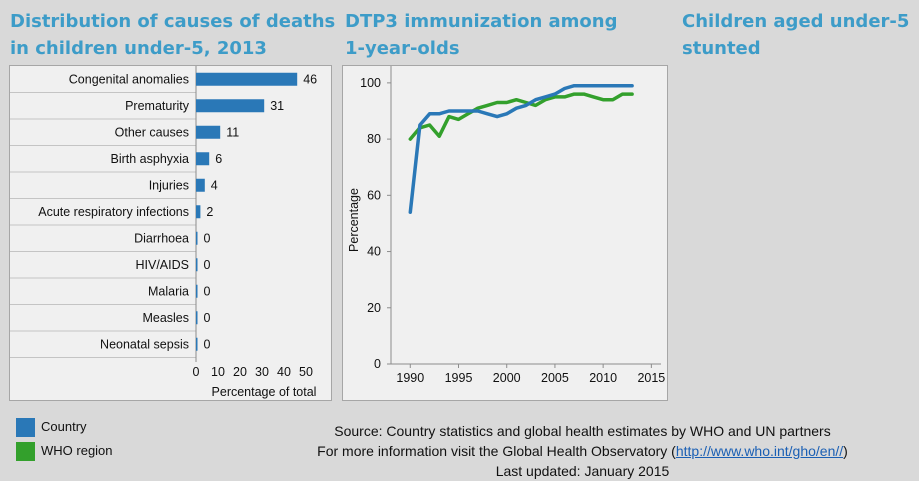  What do you see at coordinates (306, 372) in the screenshot?
I see `x-tick-label-50: 50` at bounding box center [306, 372].